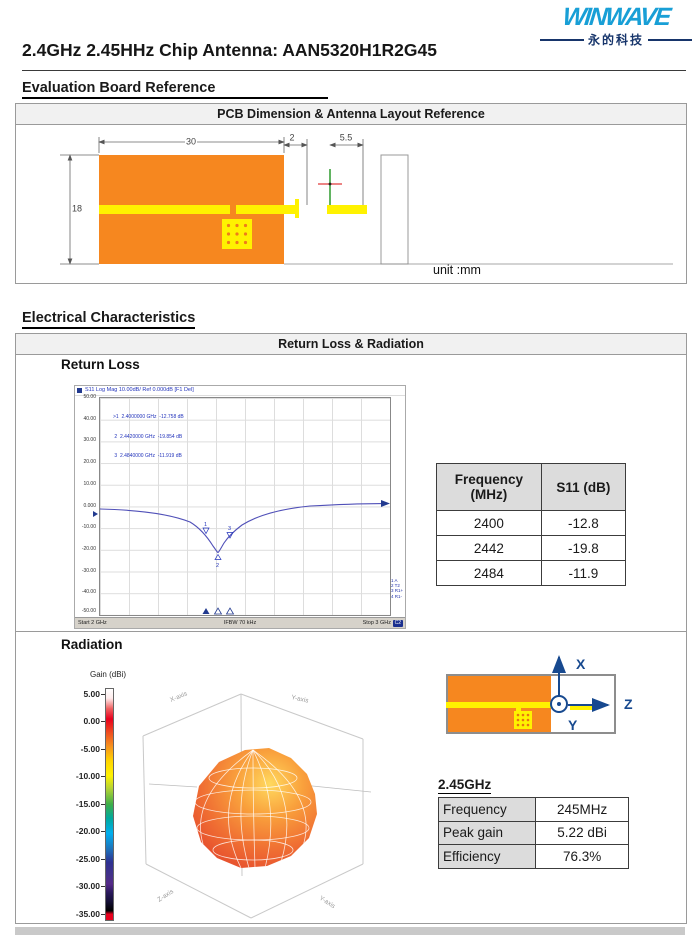  I want to click on y-axis-dot-icon, so click(559, 704).